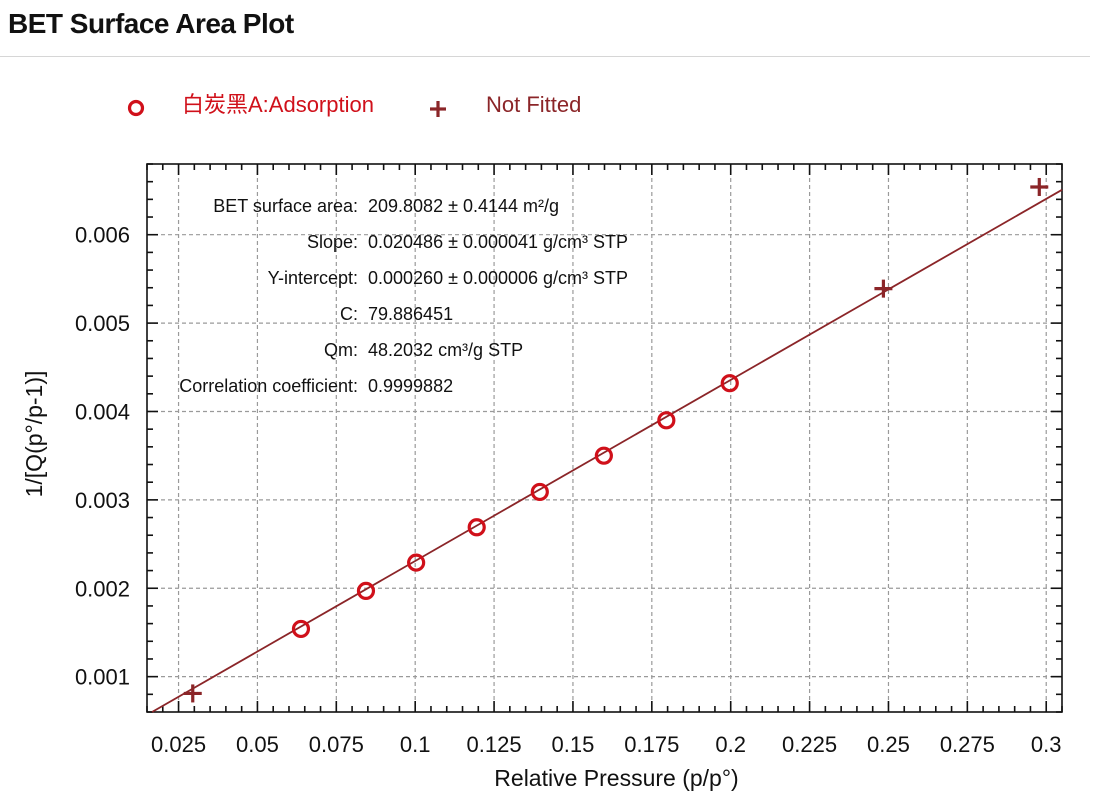  What do you see at coordinates (463, 206) in the screenshot?
I see `annotation-value: 209.8082 ± 0.4144 m²/g` at bounding box center [463, 206].